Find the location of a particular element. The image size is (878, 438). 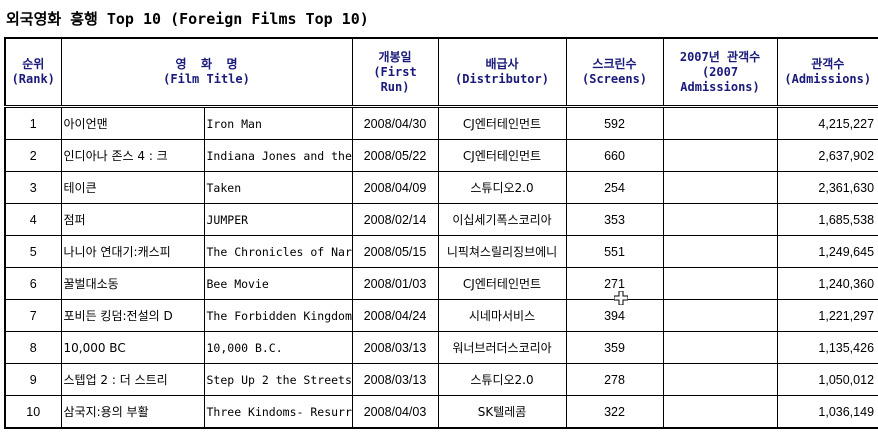

screens-cell: 359 is located at coordinates (614, 347).